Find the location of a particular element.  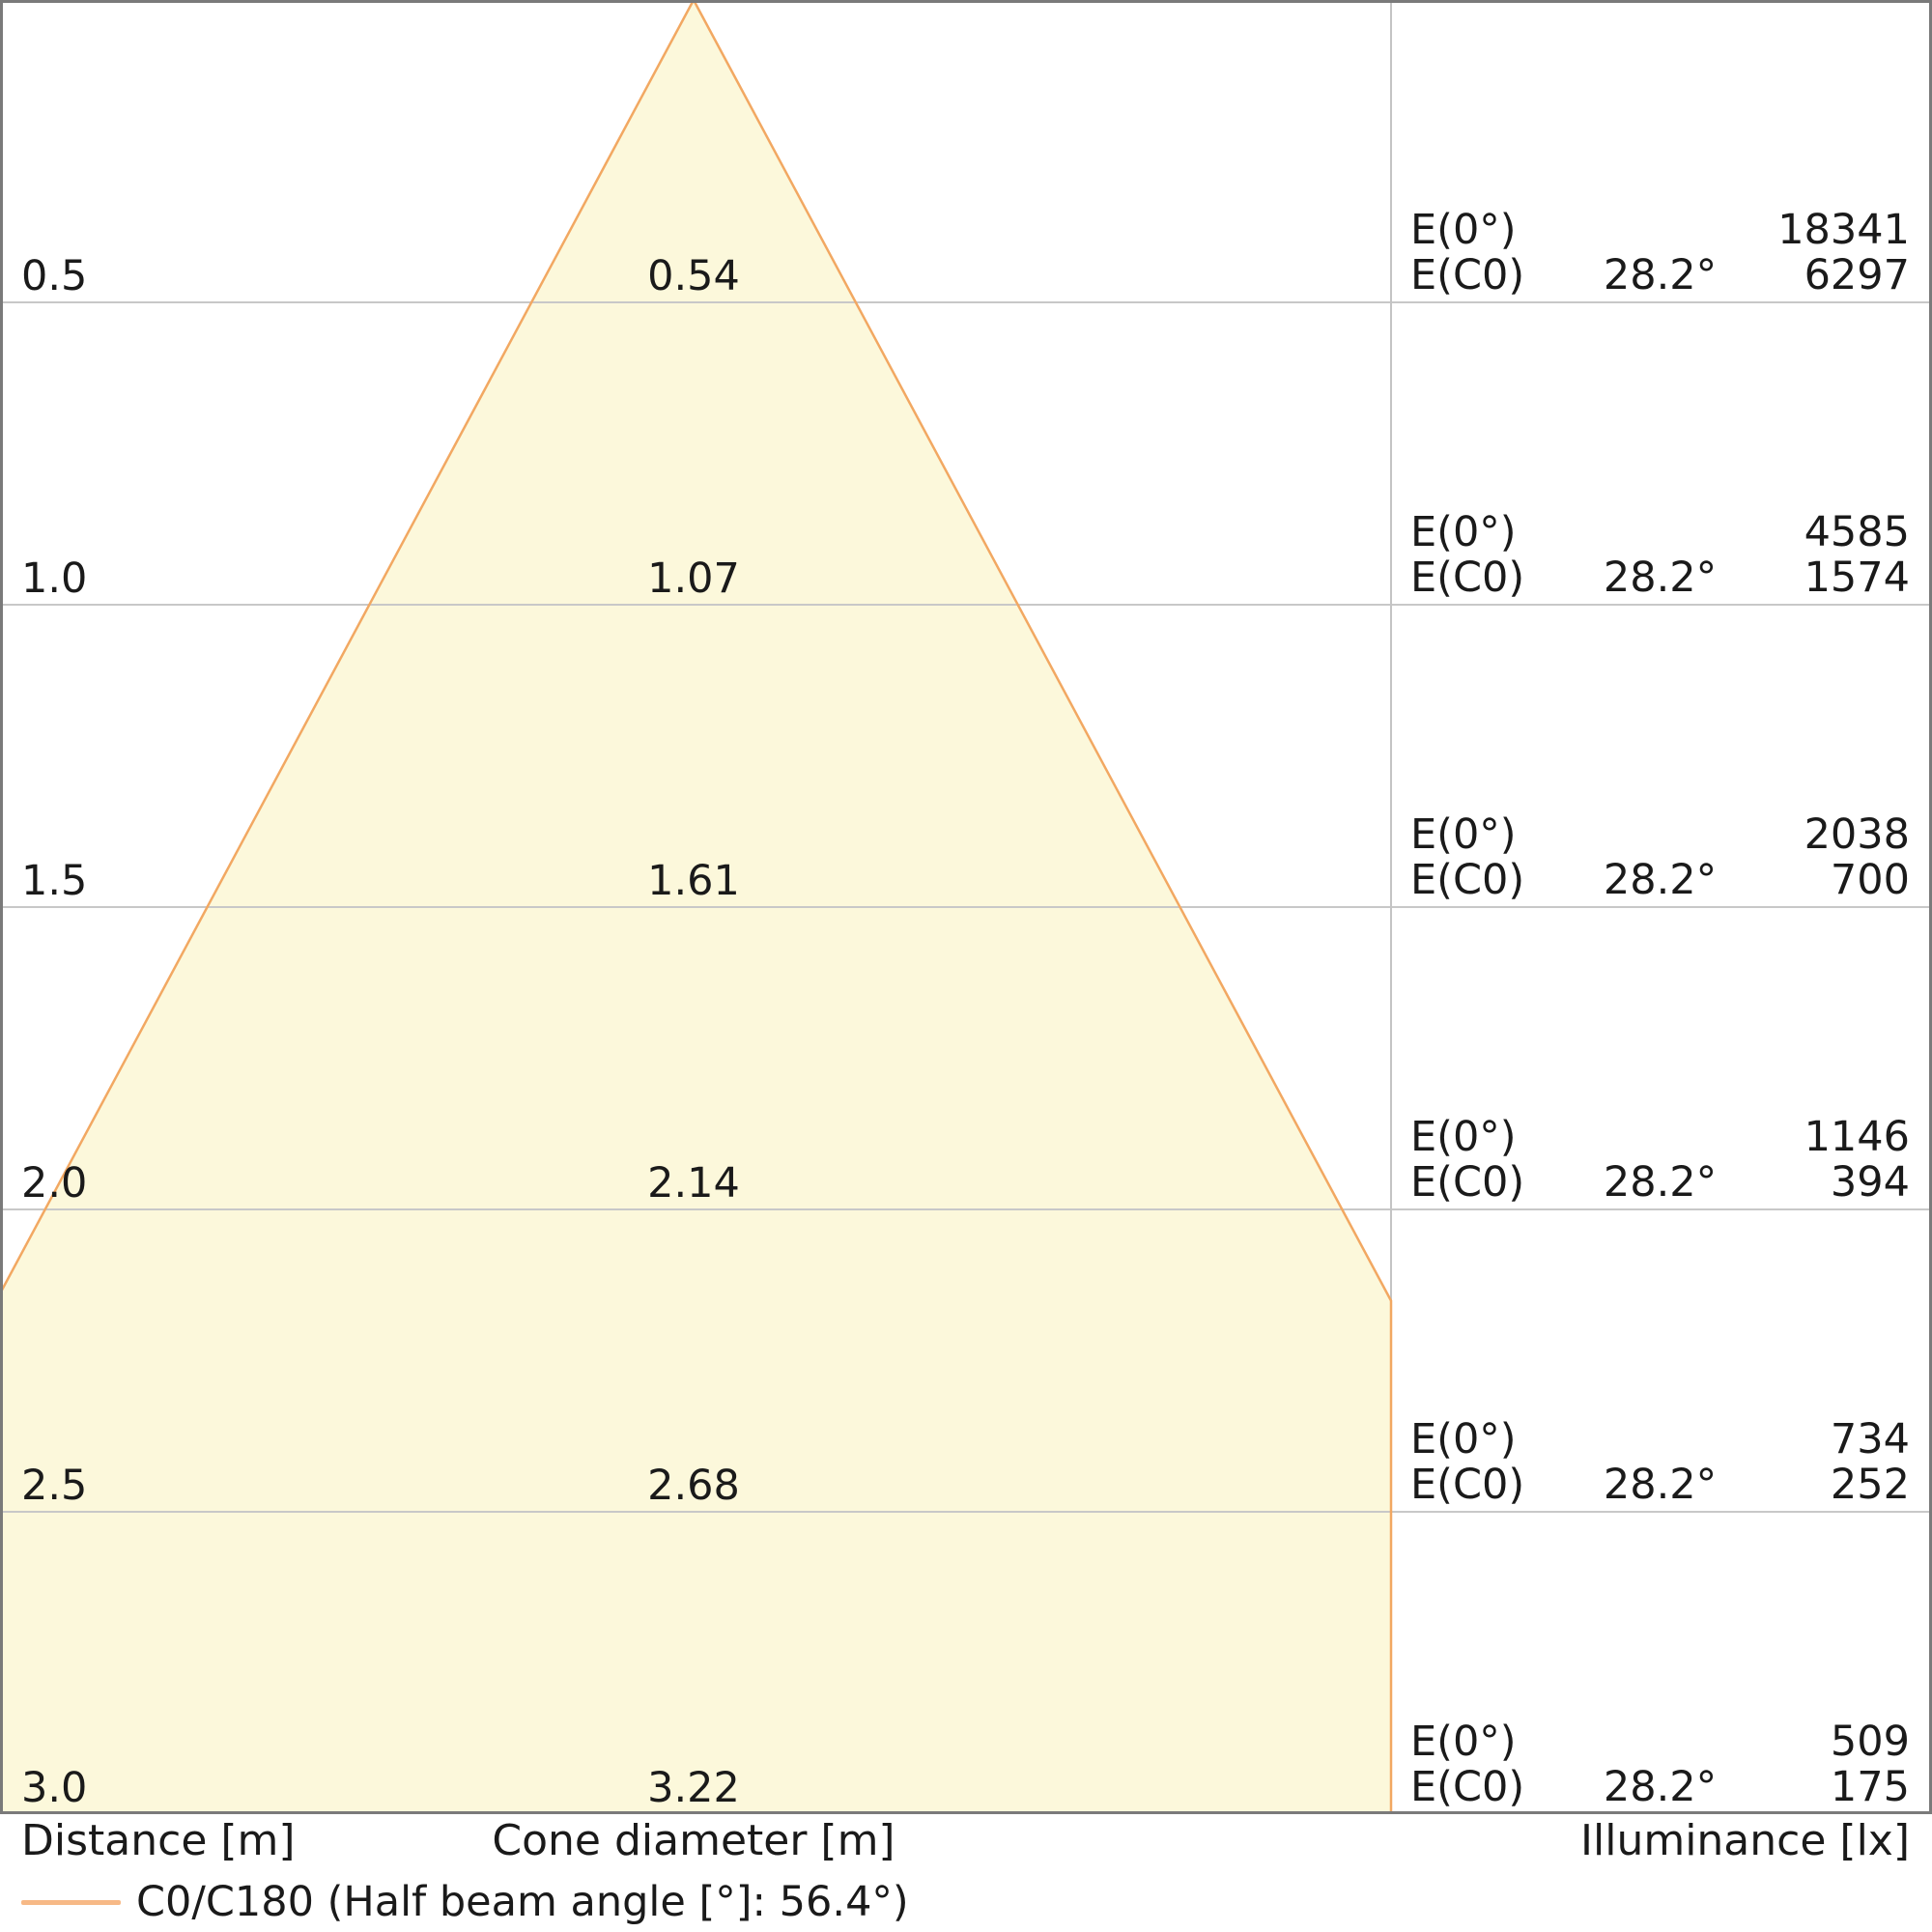

x-axis-label-illuminance: Illuminance [lx] is located at coordinates (1745, 1840).